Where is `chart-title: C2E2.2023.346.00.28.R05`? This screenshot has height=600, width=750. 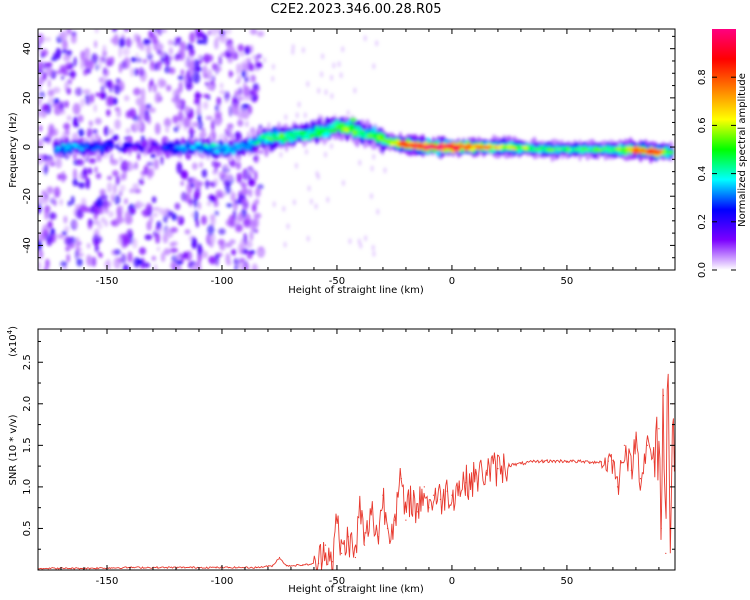
chart-title: C2E2.2023.346.00.28.R05 is located at coordinates (356, 9).